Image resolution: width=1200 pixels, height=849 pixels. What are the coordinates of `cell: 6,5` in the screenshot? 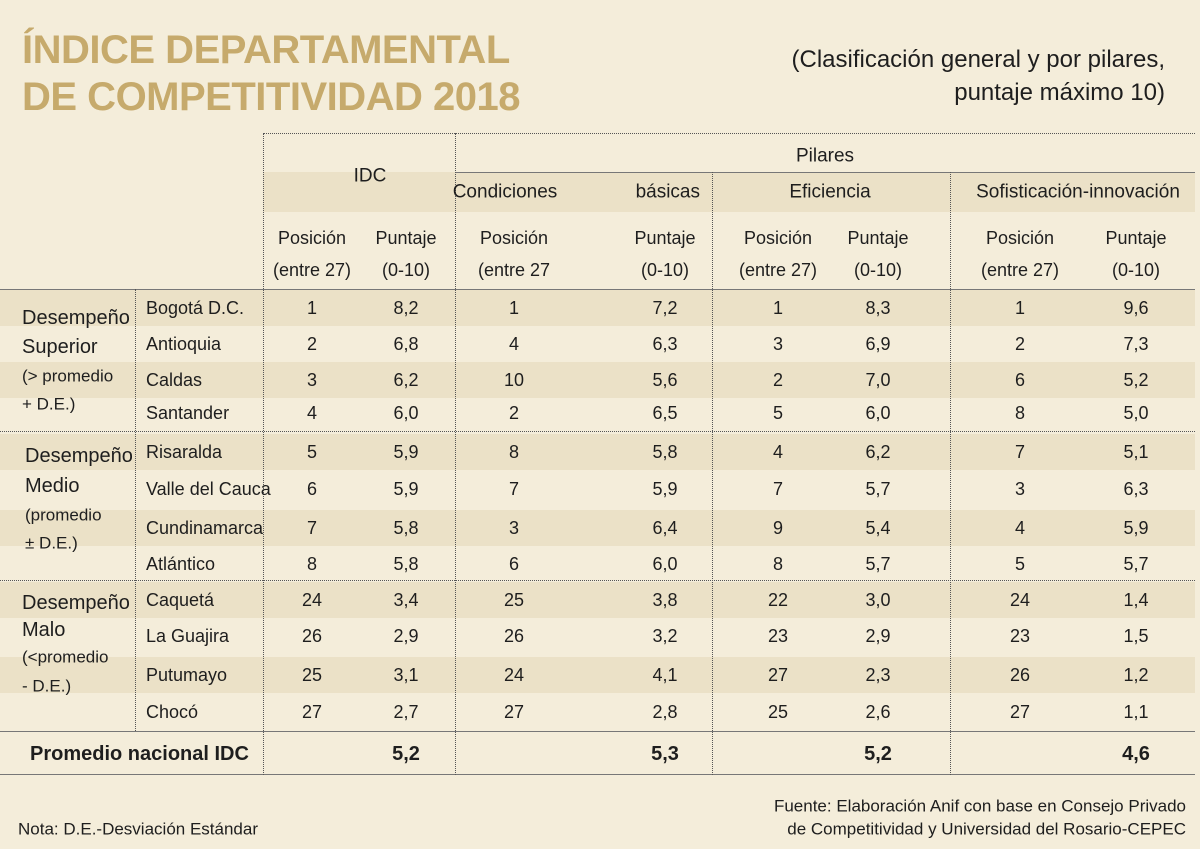 It's located at (665, 413).